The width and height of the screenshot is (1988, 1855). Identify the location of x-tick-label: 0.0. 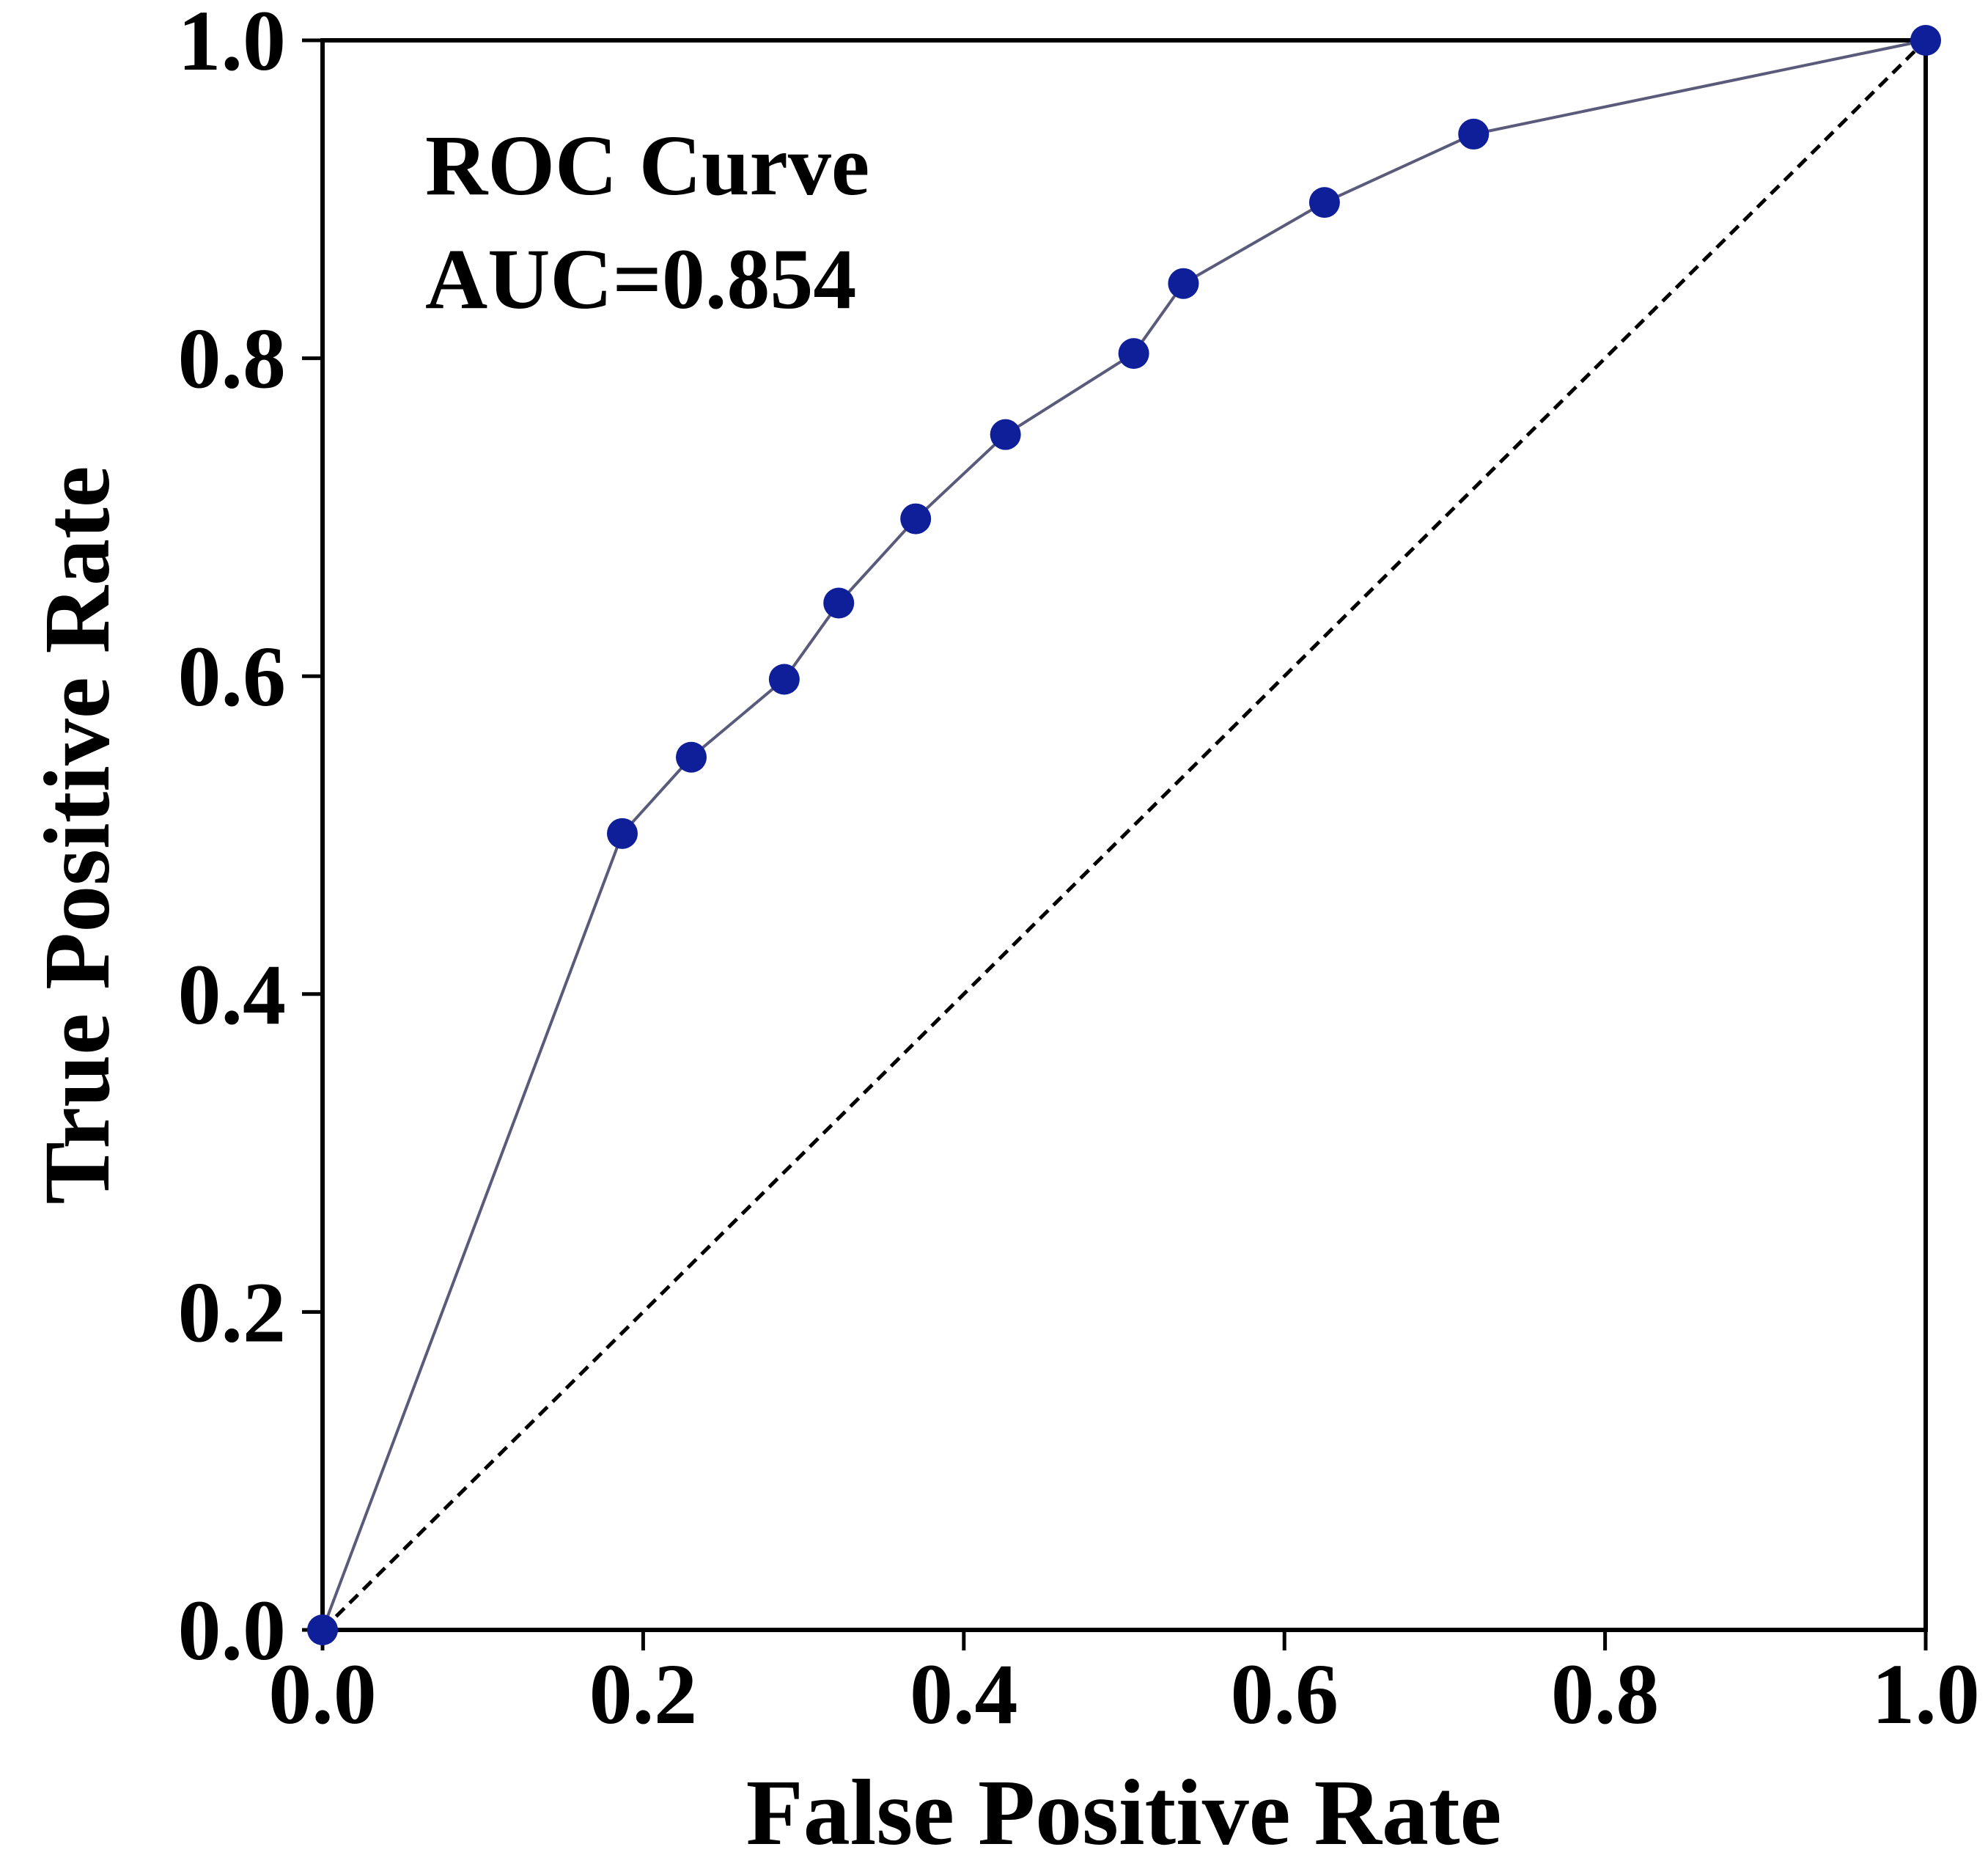
(322, 1694).